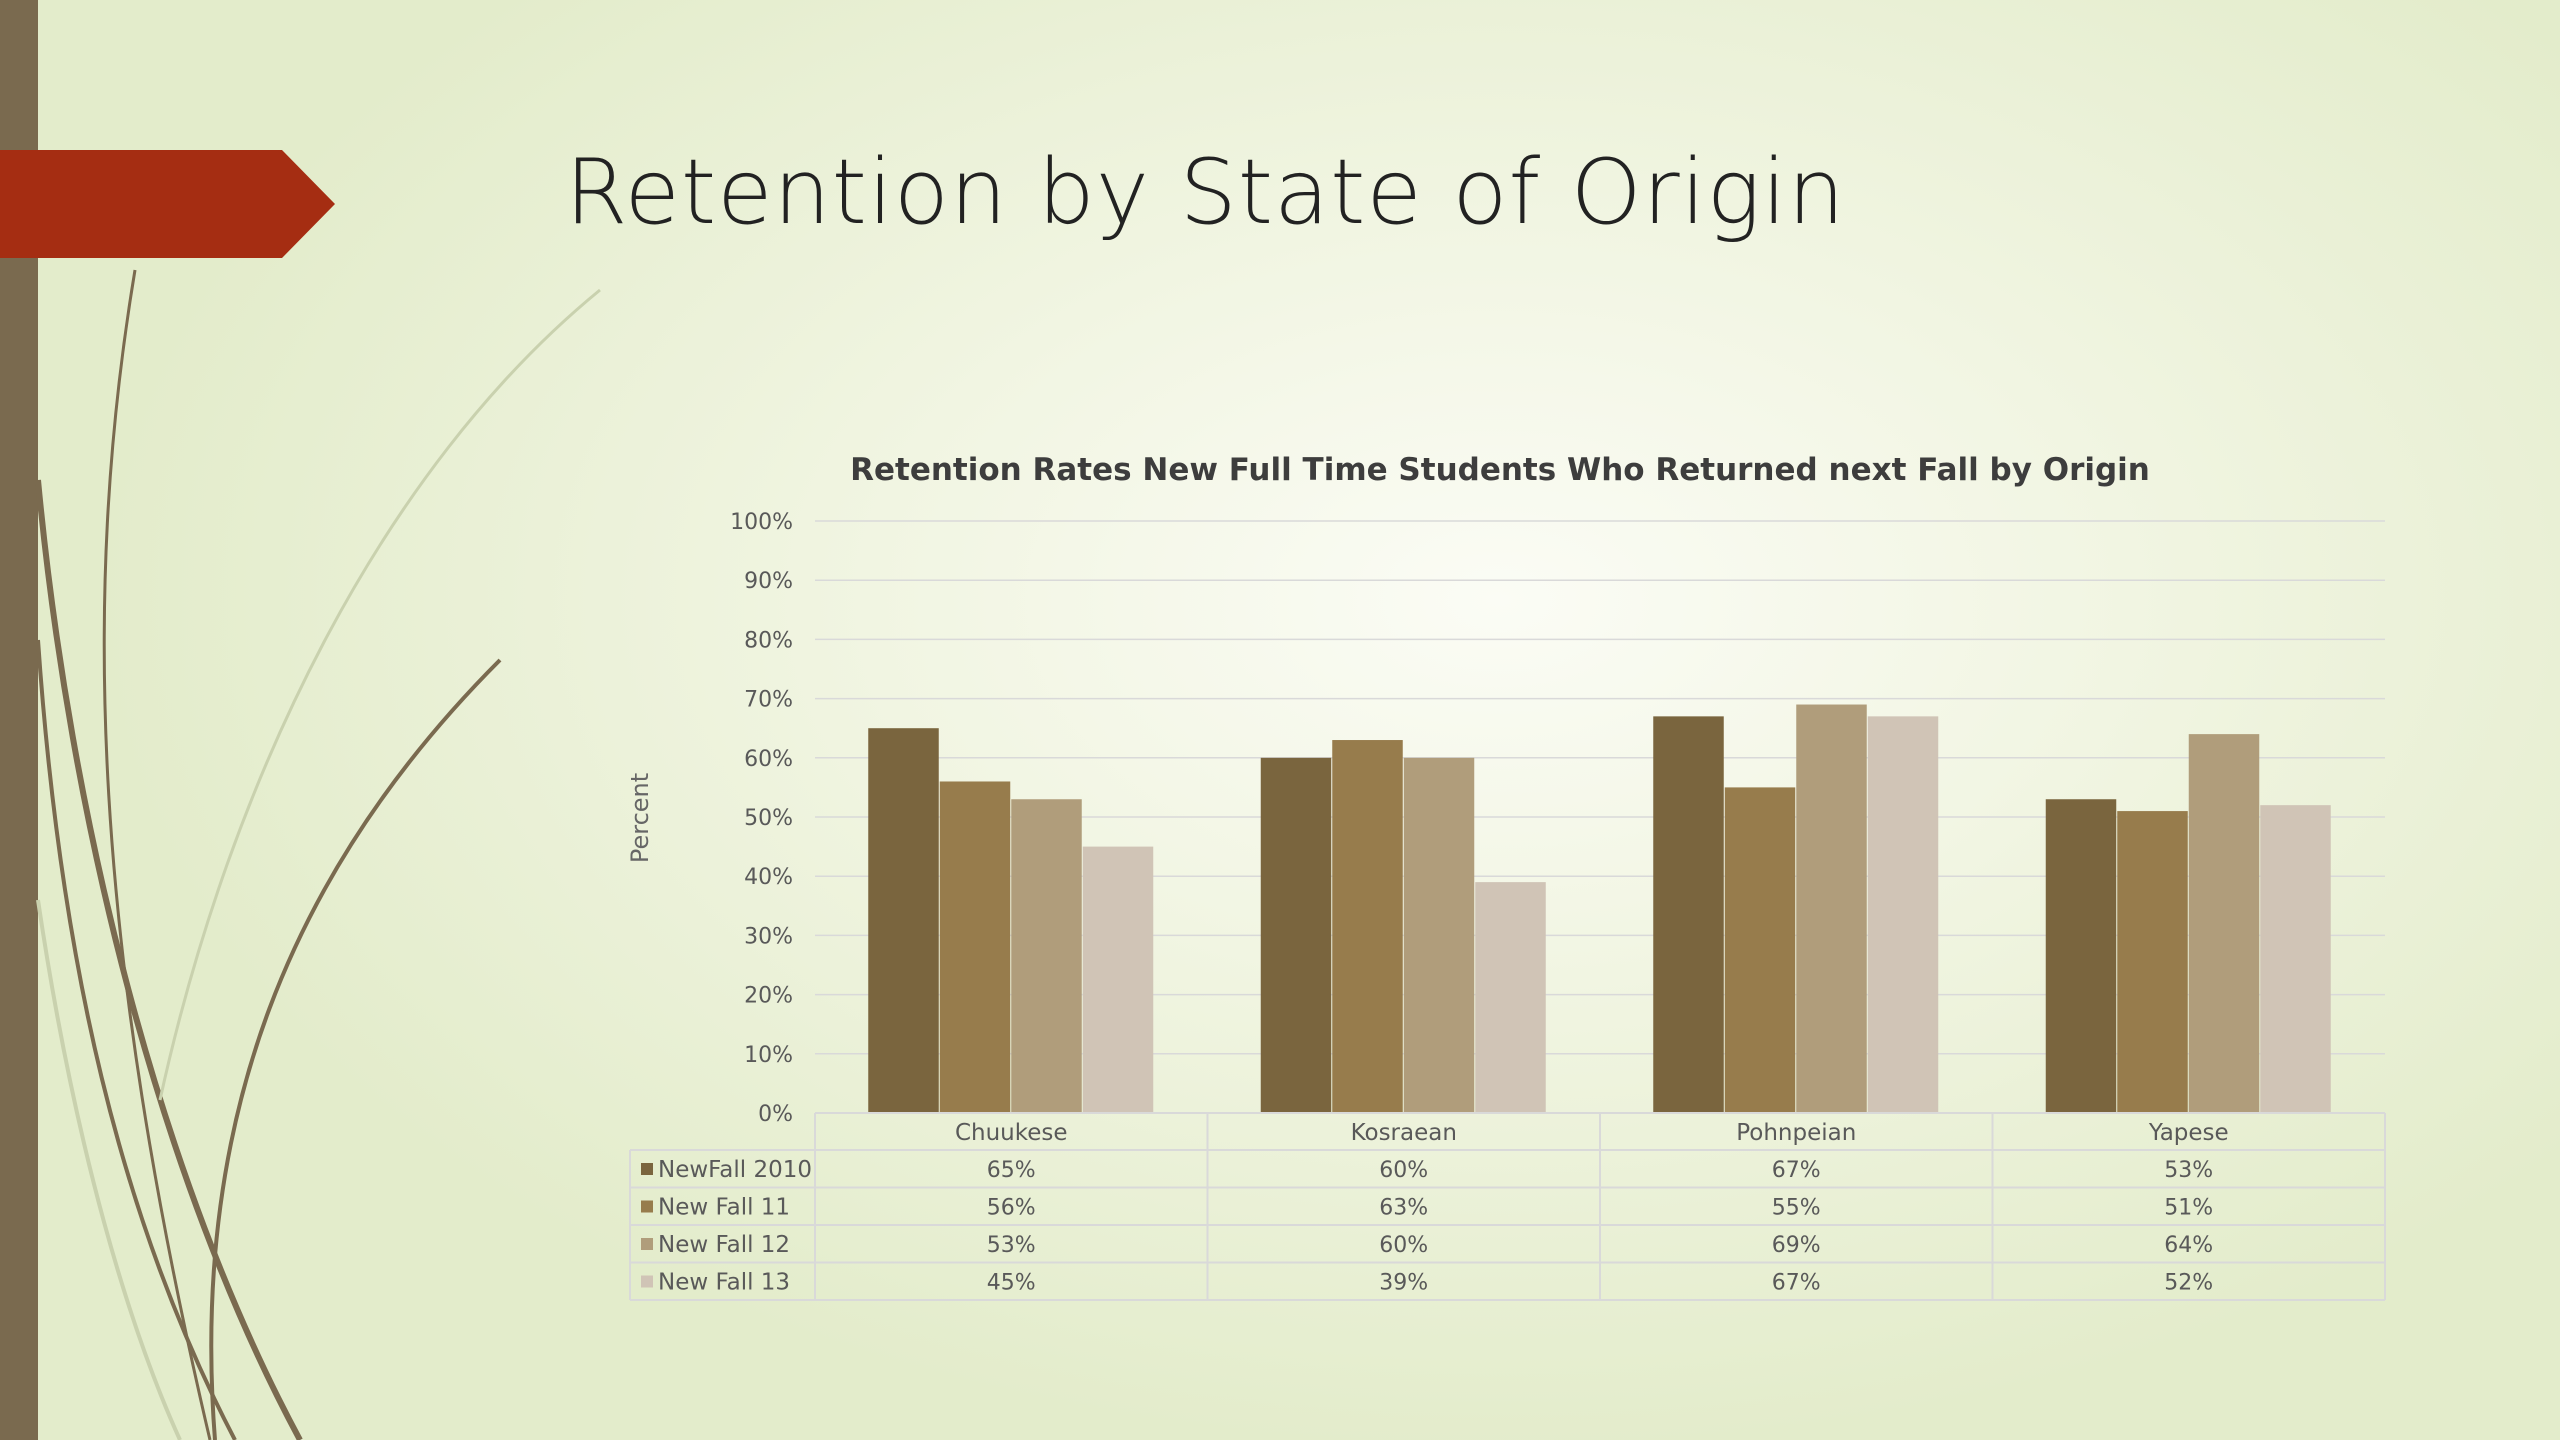 This screenshot has width=2560, height=1440. I want to click on y-tick-label: 0%, so click(775, 1114).